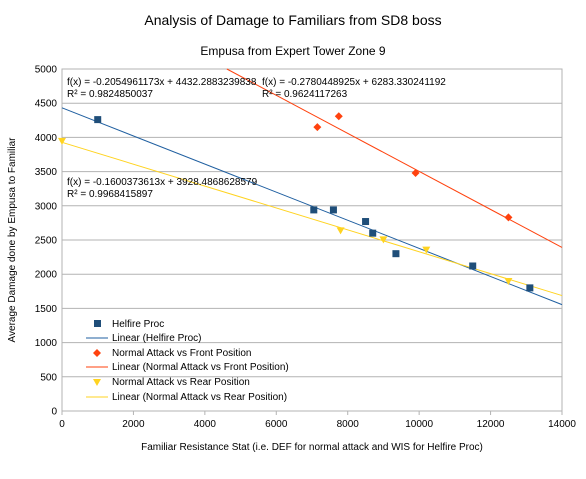 The width and height of the screenshot is (586, 479). What do you see at coordinates (46, 172) in the screenshot?
I see `y-tick-label: 3500` at bounding box center [46, 172].